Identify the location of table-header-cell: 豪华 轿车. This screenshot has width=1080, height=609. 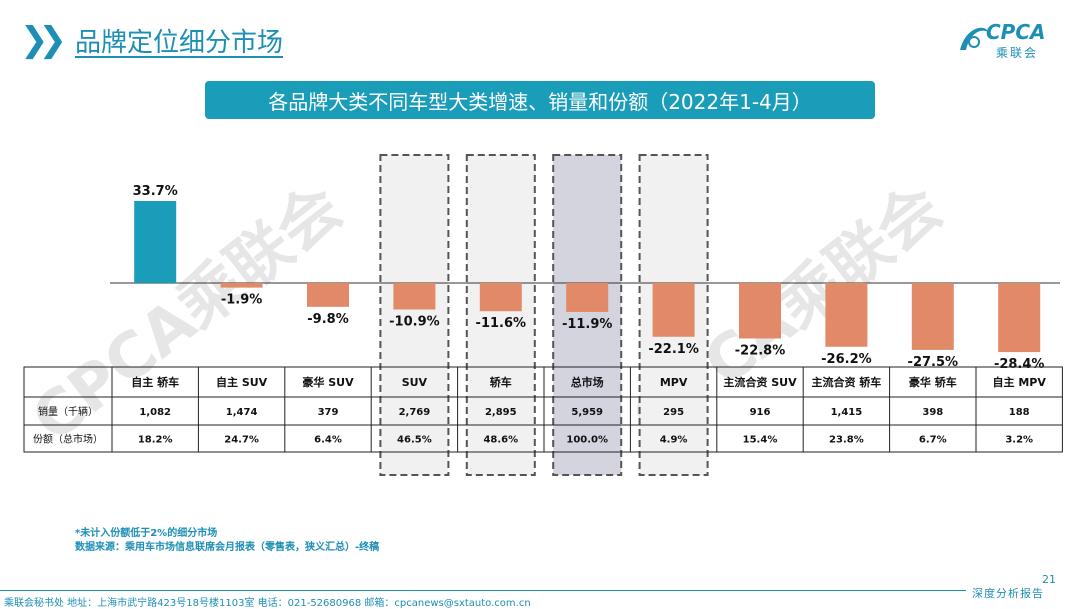
(933, 382).